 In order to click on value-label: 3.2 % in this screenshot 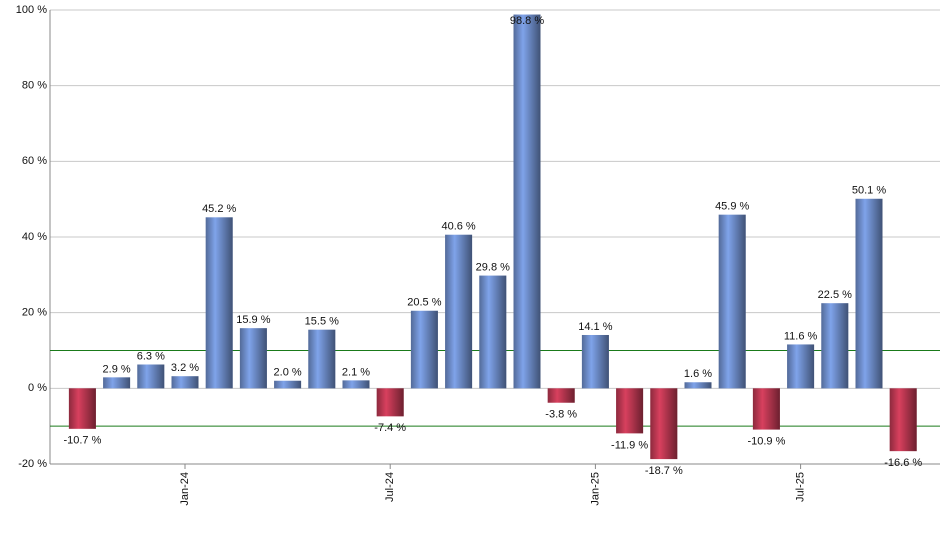, I will do `click(185, 368)`.